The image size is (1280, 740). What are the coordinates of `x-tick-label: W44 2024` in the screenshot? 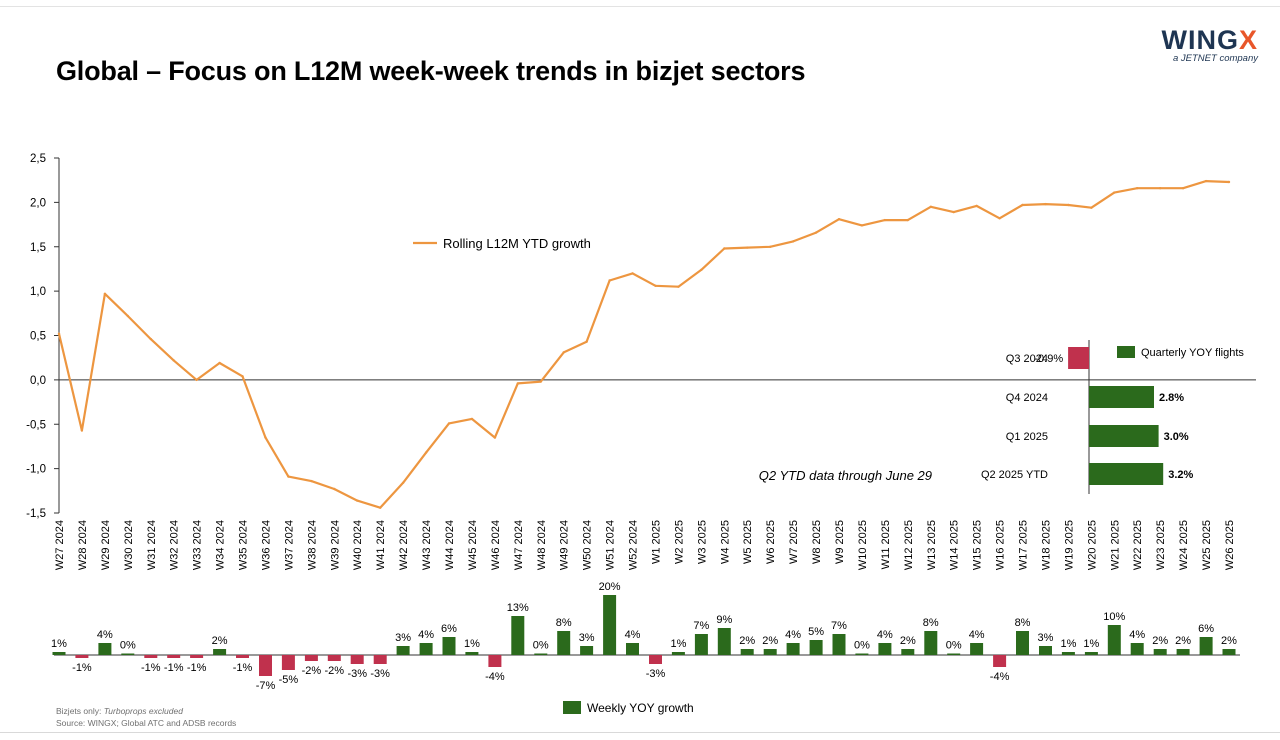 It's located at (450, 545).